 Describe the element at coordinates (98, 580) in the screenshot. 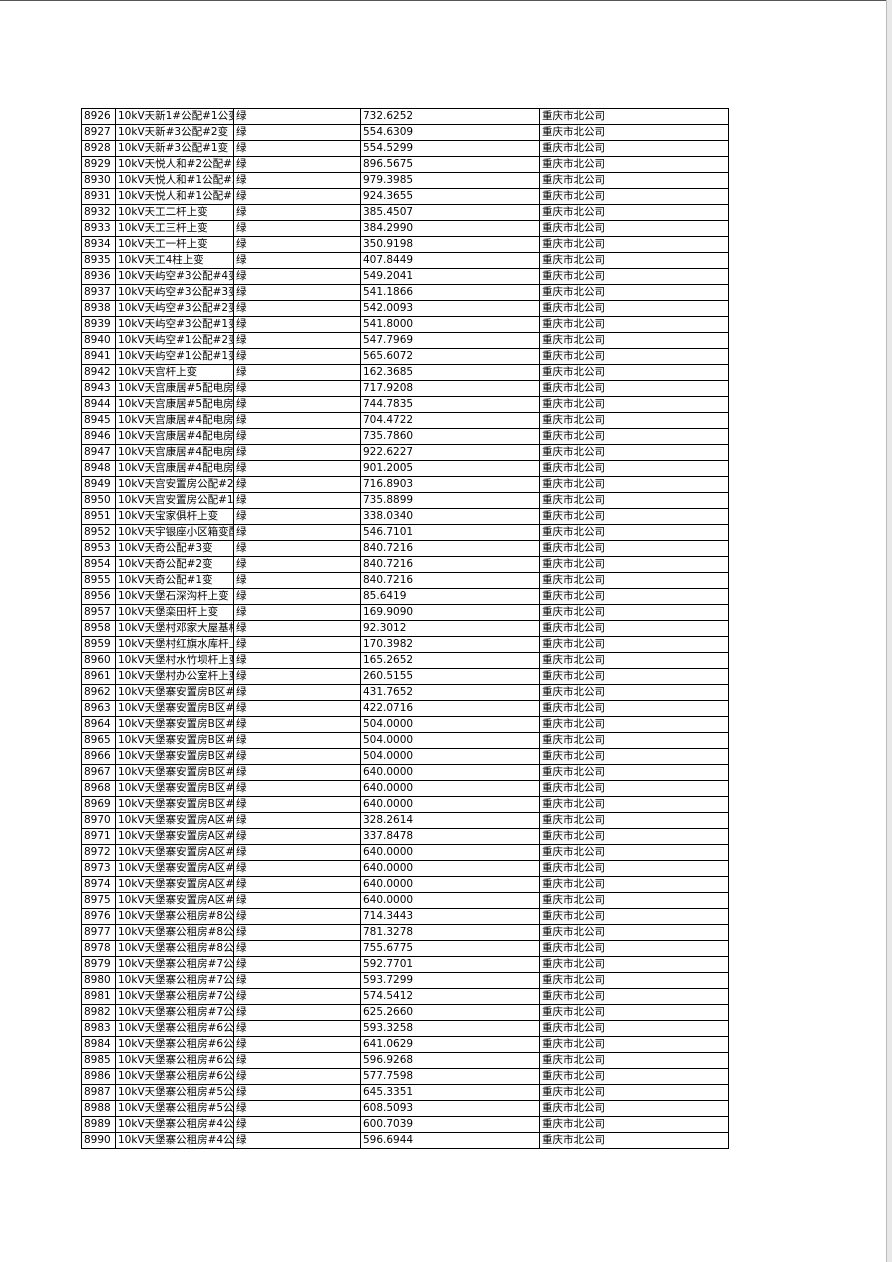

I see `row-number-cell: 8955` at that location.